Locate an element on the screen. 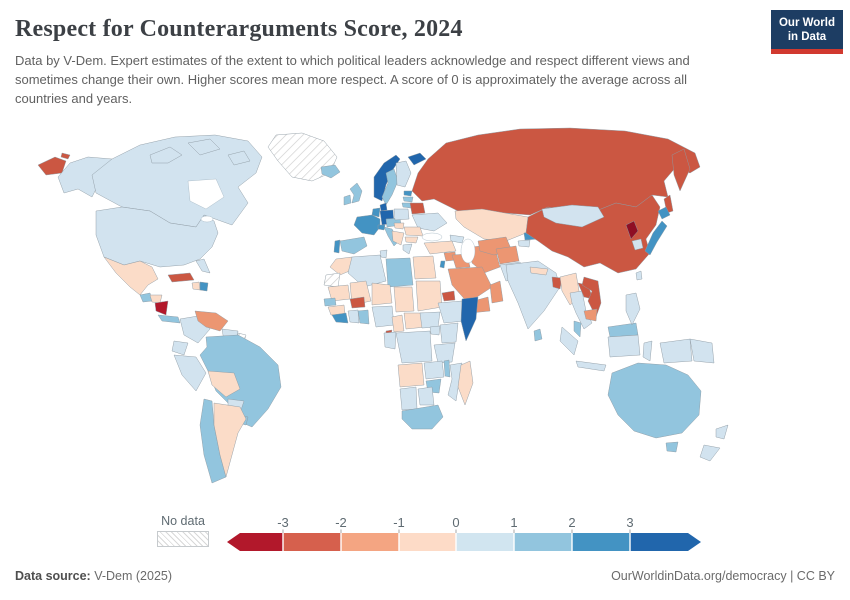  country-japan-hokkaido is located at coordinates (664, 213).